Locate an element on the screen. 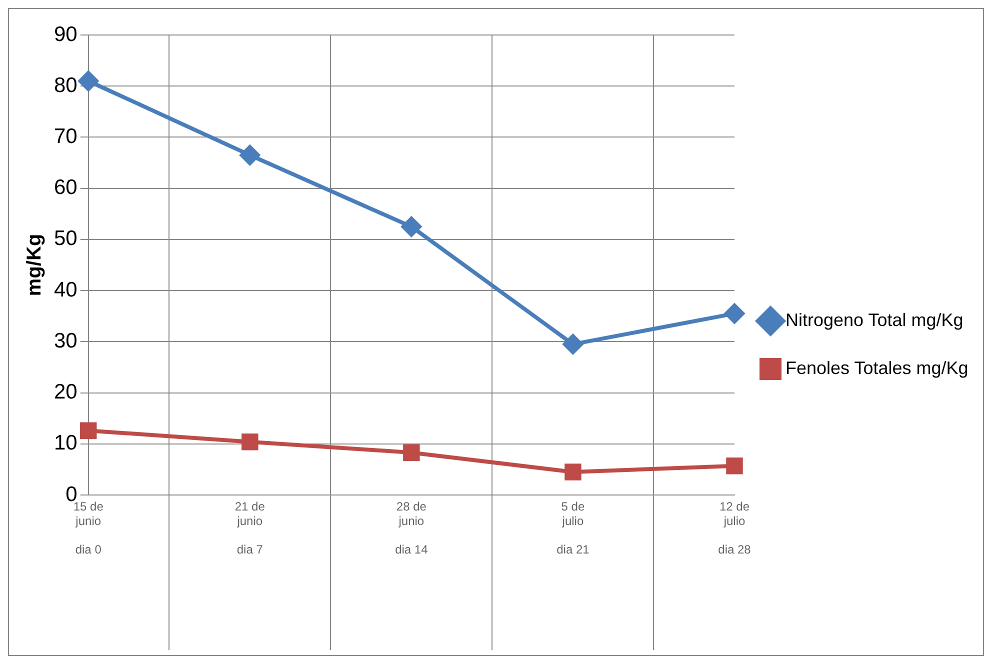 The width and height of the screenshot is (992, 664). y-tick-label: 40 is located at coordinates (66, 290).